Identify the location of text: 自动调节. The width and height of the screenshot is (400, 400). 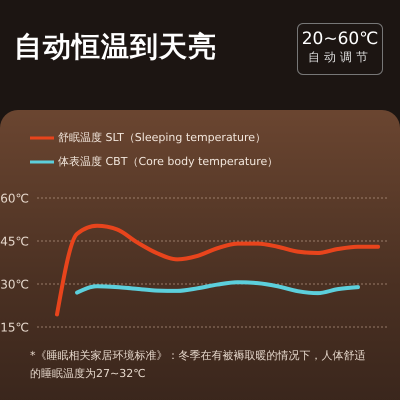
(340, 57).